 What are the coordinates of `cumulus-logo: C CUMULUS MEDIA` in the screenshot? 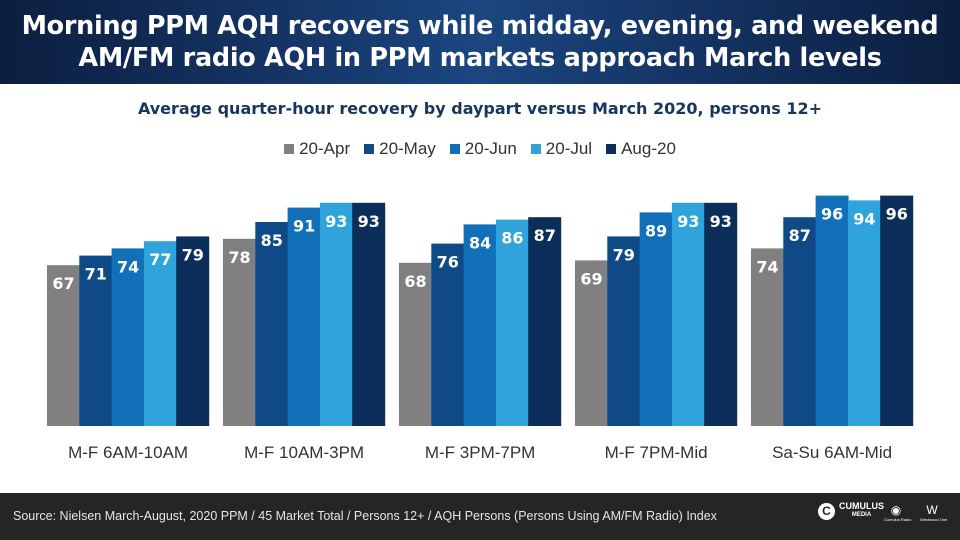 It's located at (851, 511).